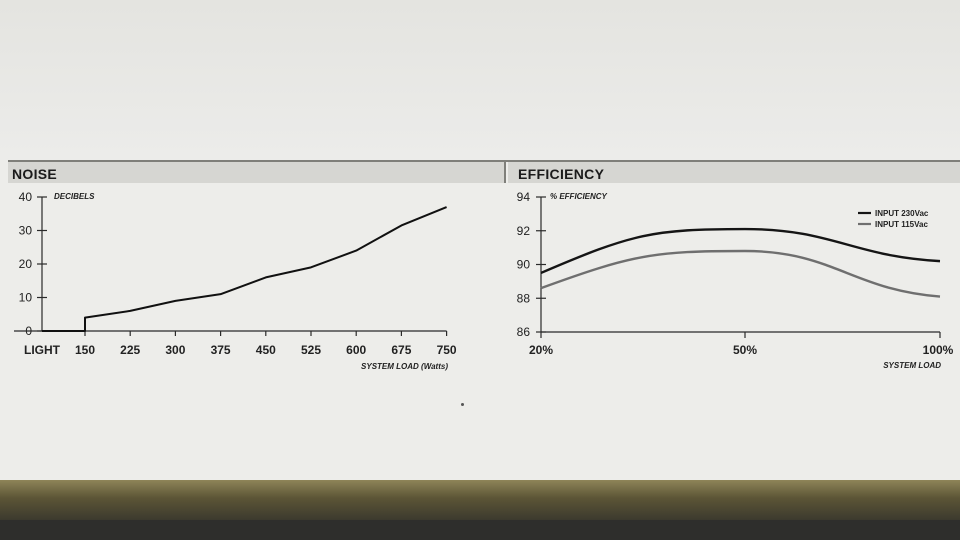  I want to click on efficiency-y-tick-label: 88, so click(524, 298).